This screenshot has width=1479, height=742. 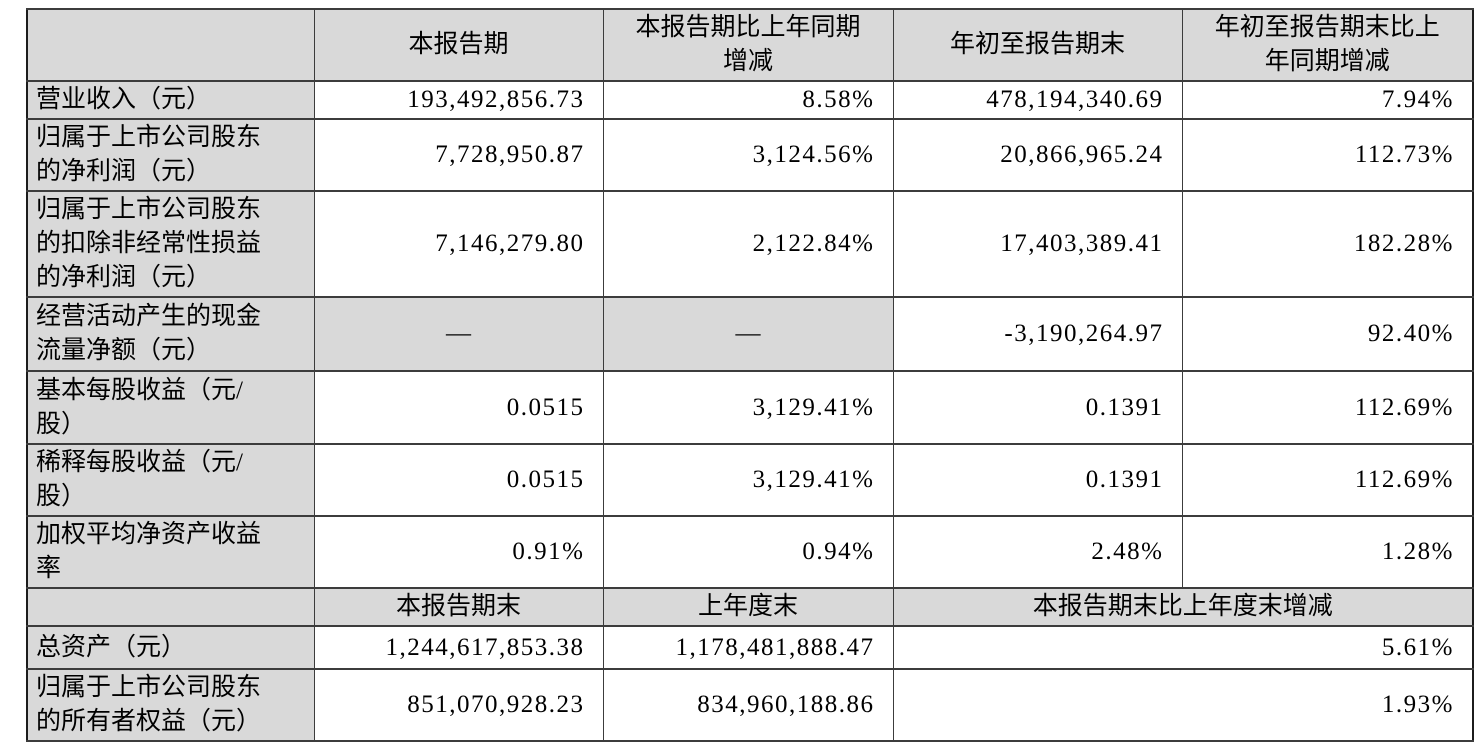 I want to click on value-net-profit-yoy: 3,124.56%, so click(x=748, y=155).